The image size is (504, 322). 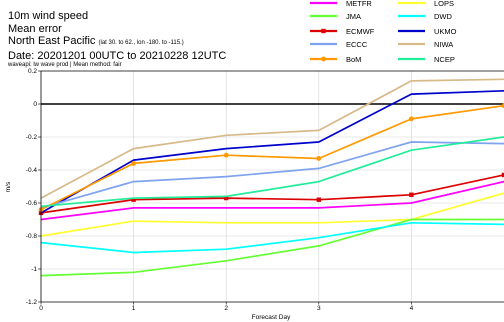 I want to click on chart-title-line1: 10m wind speed, so click(x=48, y=16).